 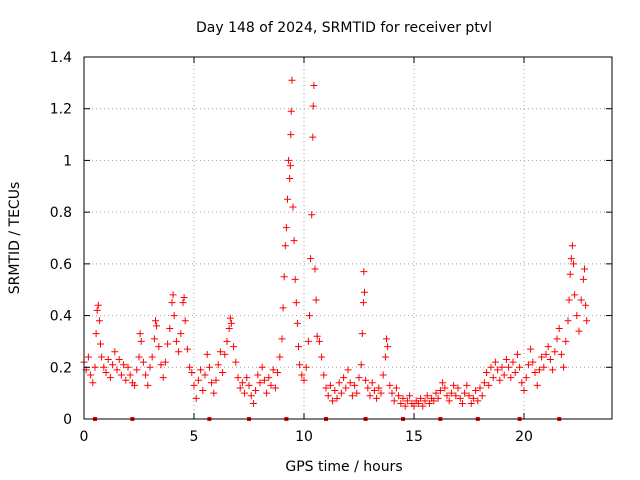 I want to click on y-axis-label: SRMTID / TECUs, so click(x=15, y=238).